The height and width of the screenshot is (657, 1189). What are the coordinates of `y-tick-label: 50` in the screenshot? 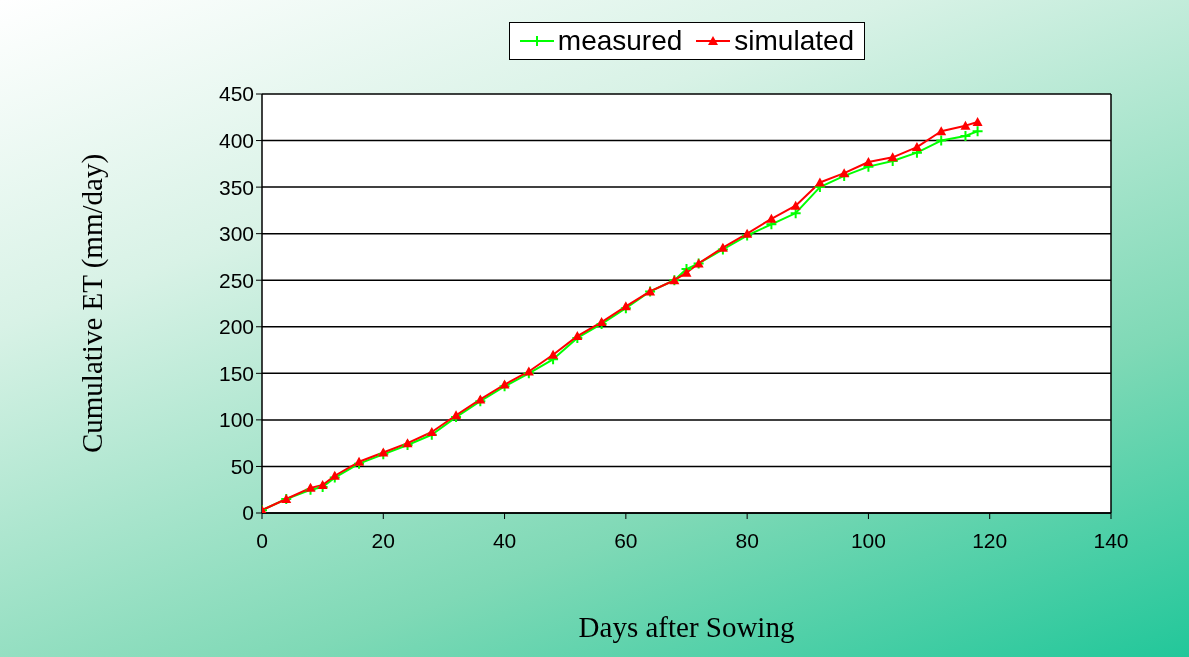 It's located at (242, 466).